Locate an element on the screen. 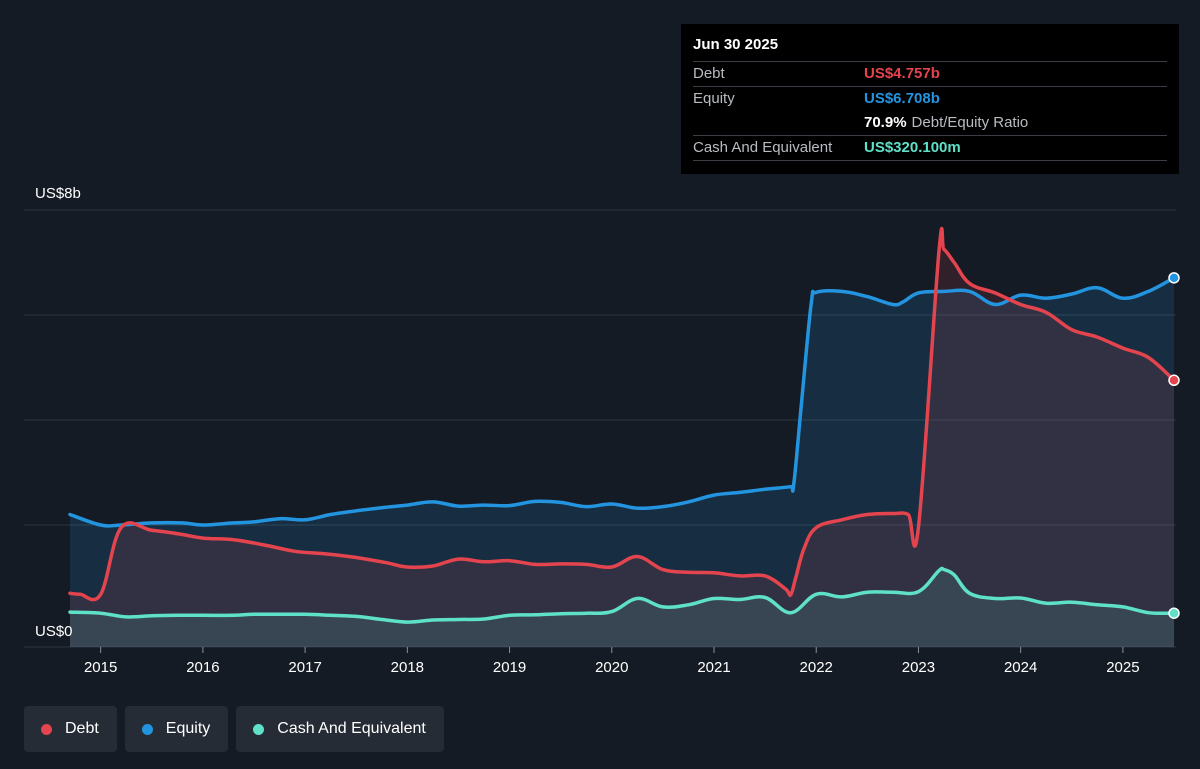  legend-label-debt: Debt is located at coordinates (82, 728).